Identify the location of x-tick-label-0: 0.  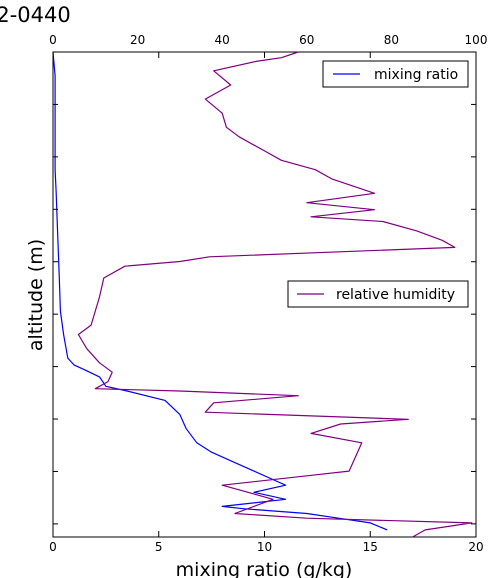
(53, 547).